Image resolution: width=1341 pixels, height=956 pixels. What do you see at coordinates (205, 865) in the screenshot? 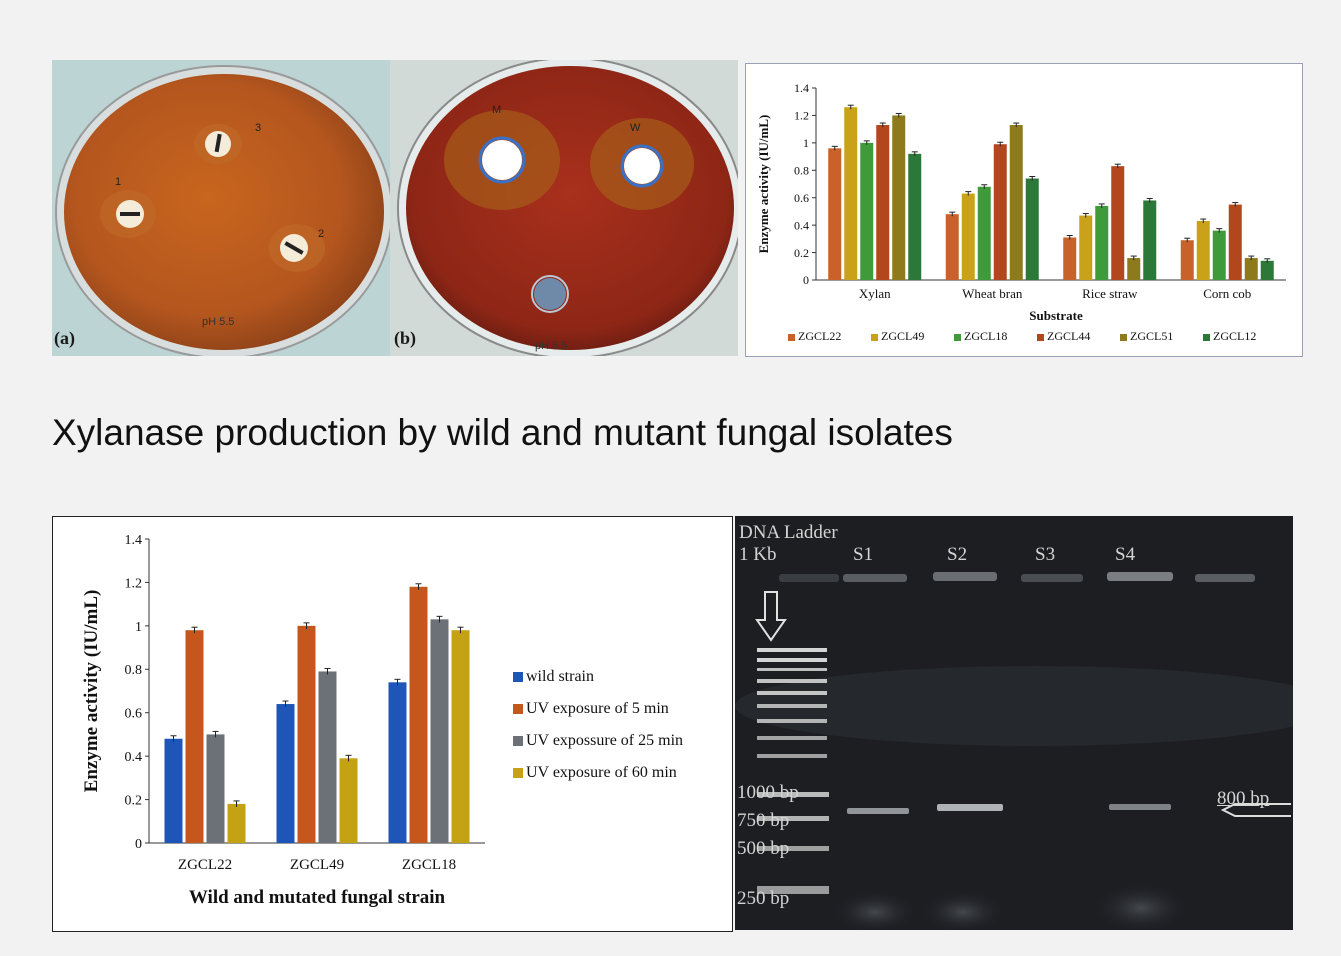
I see `category-label: ZGCL22` at bounding box center [205, 865].